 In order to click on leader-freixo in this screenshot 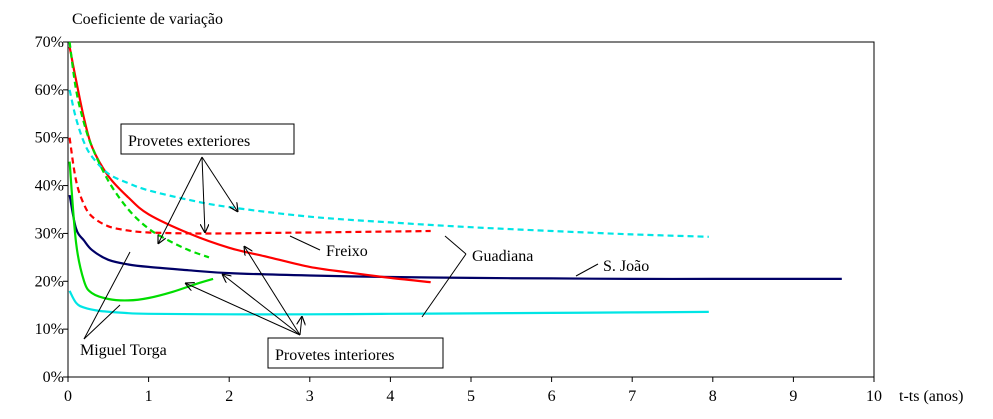, I will do `click(305, 243)`.